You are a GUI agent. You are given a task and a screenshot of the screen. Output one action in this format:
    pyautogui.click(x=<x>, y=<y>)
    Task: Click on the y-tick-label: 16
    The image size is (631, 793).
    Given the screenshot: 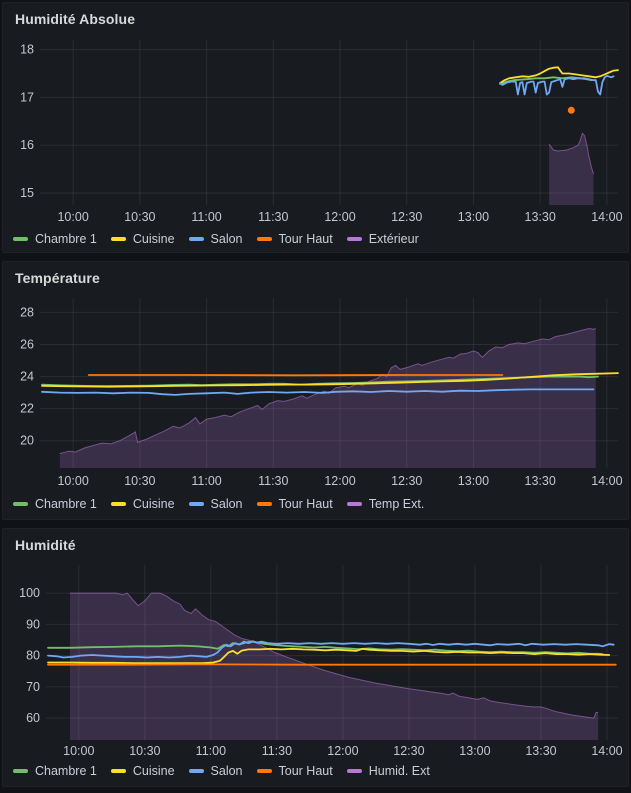 What is the action you would take?
    pyautogui.click(x=27, y=145)
    